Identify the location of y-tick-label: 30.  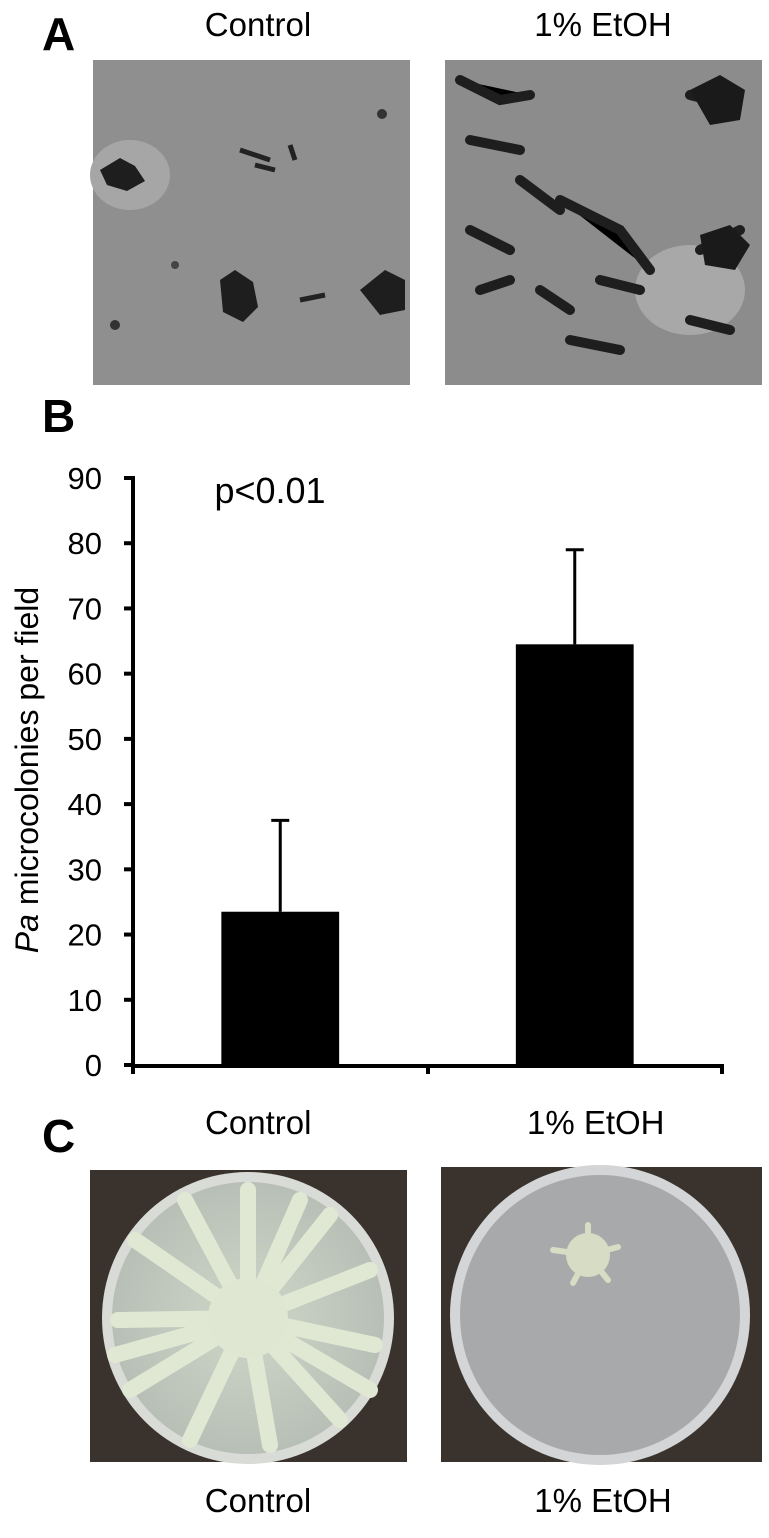
(85, 869).